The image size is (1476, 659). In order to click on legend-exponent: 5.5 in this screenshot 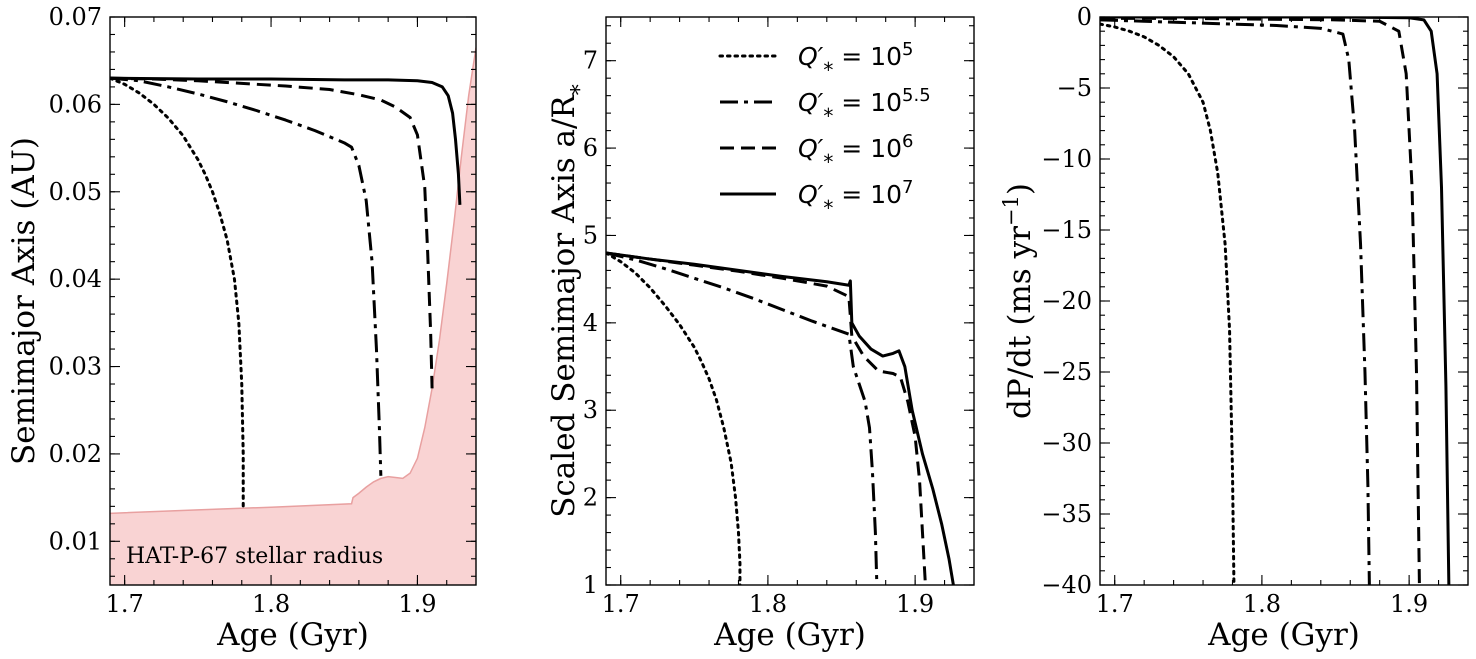, I will do `click(916, 95)`.